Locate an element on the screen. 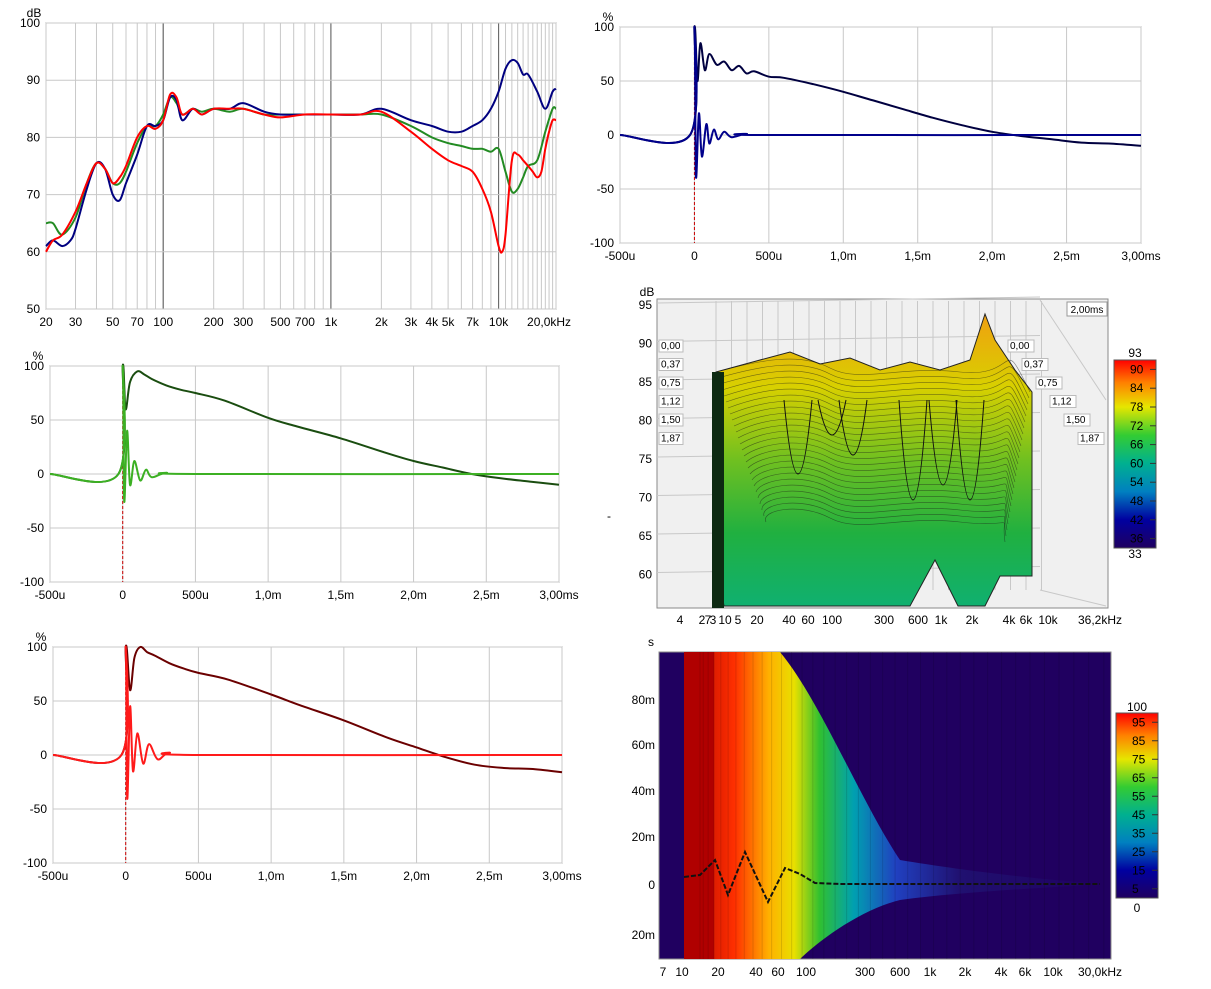 Image resolution: width=1211 pixels, height=989 pixels. colorbar-label: 65 is located at coordinates (1139, 778).